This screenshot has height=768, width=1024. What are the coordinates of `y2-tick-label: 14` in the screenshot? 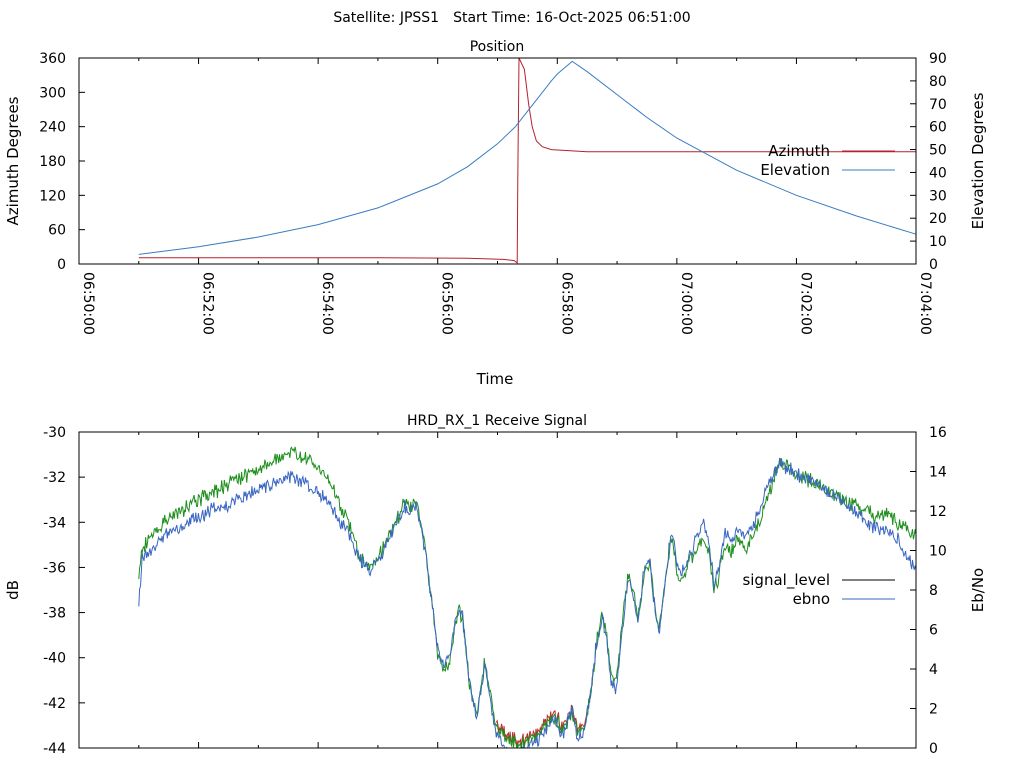 It's located at (938, 473).